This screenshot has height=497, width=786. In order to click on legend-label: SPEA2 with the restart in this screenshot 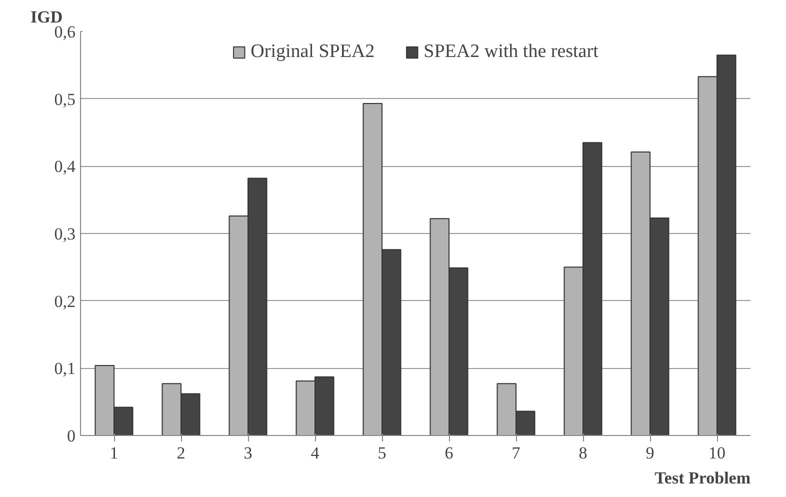, I will do `click(511, 52)`.